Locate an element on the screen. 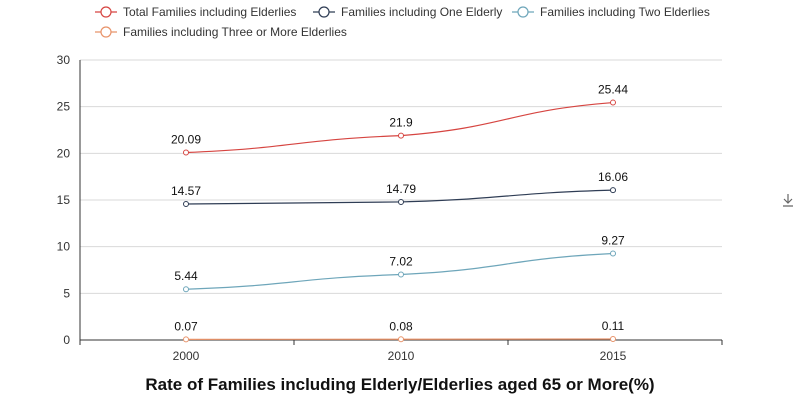 This screenshot has width=801, height=400. legend-item: Families including Two Elderlies is located at coordinates (611, 12).